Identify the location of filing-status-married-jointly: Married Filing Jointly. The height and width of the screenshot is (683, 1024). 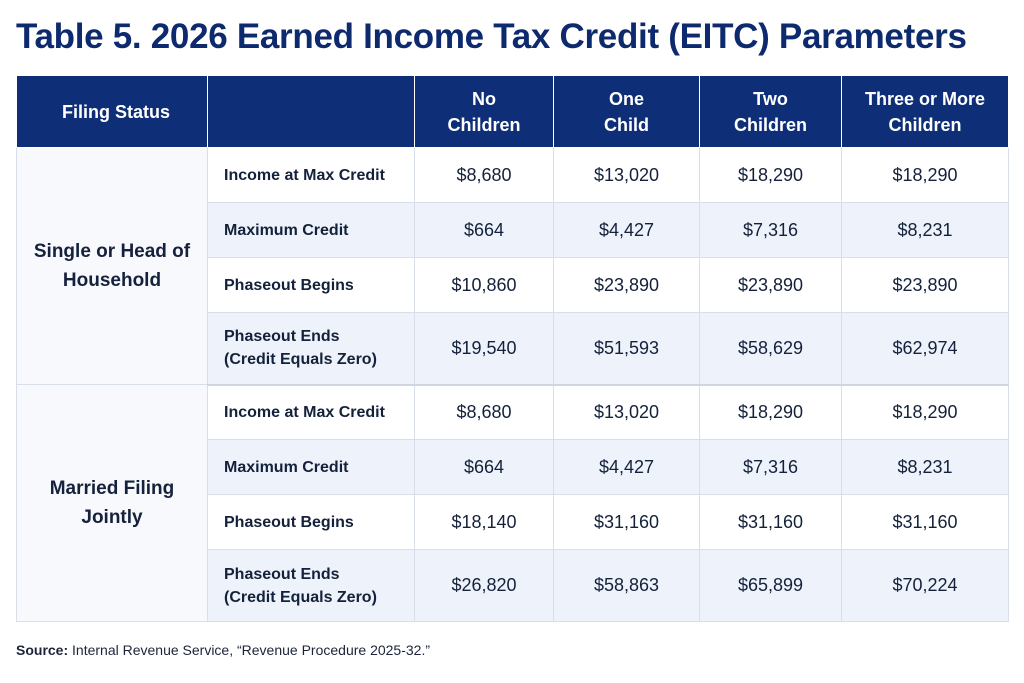
(112, 503).